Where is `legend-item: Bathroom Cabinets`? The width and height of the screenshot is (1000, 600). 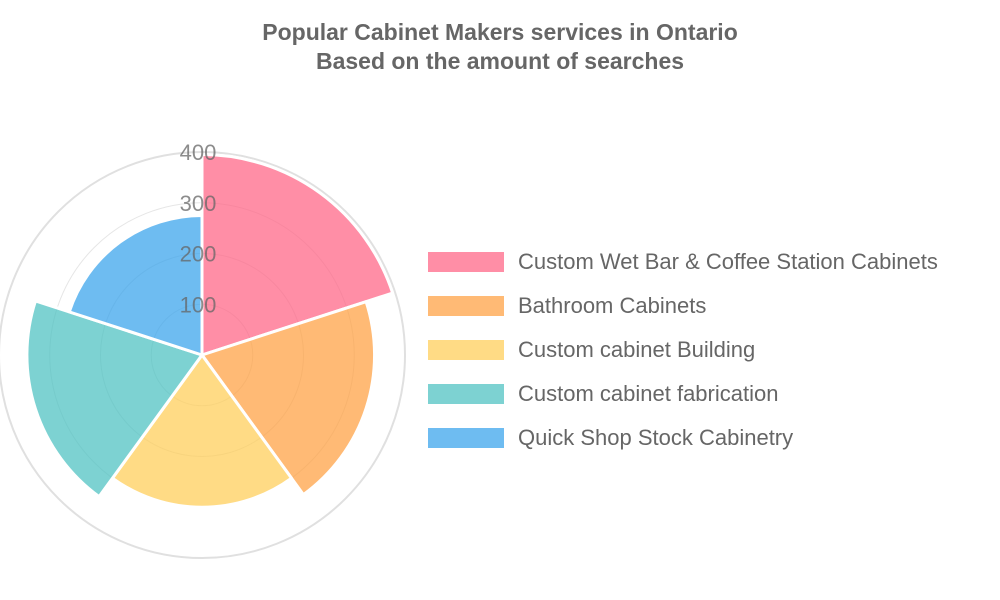
legend-item: Bathroom Cabinets is located at coordinates (683, 306).